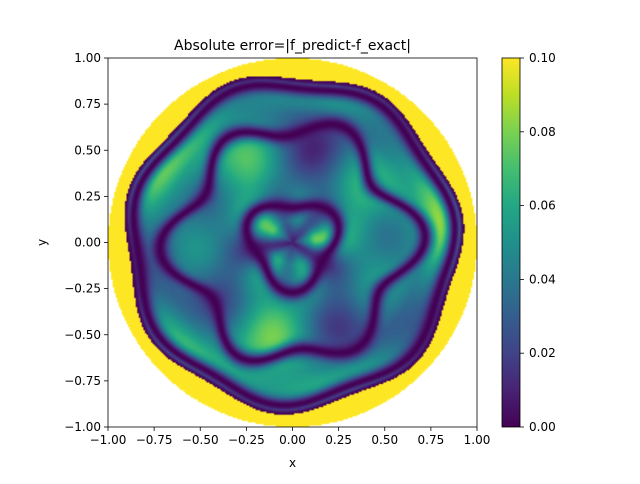 This screenshot has width=640, height=484. Describe the element at coordinates (538, 242) in the screenshot. I see `colorbar-axis: 0.00 0.02 0.04 0.06 0.08 0.10` at that location.